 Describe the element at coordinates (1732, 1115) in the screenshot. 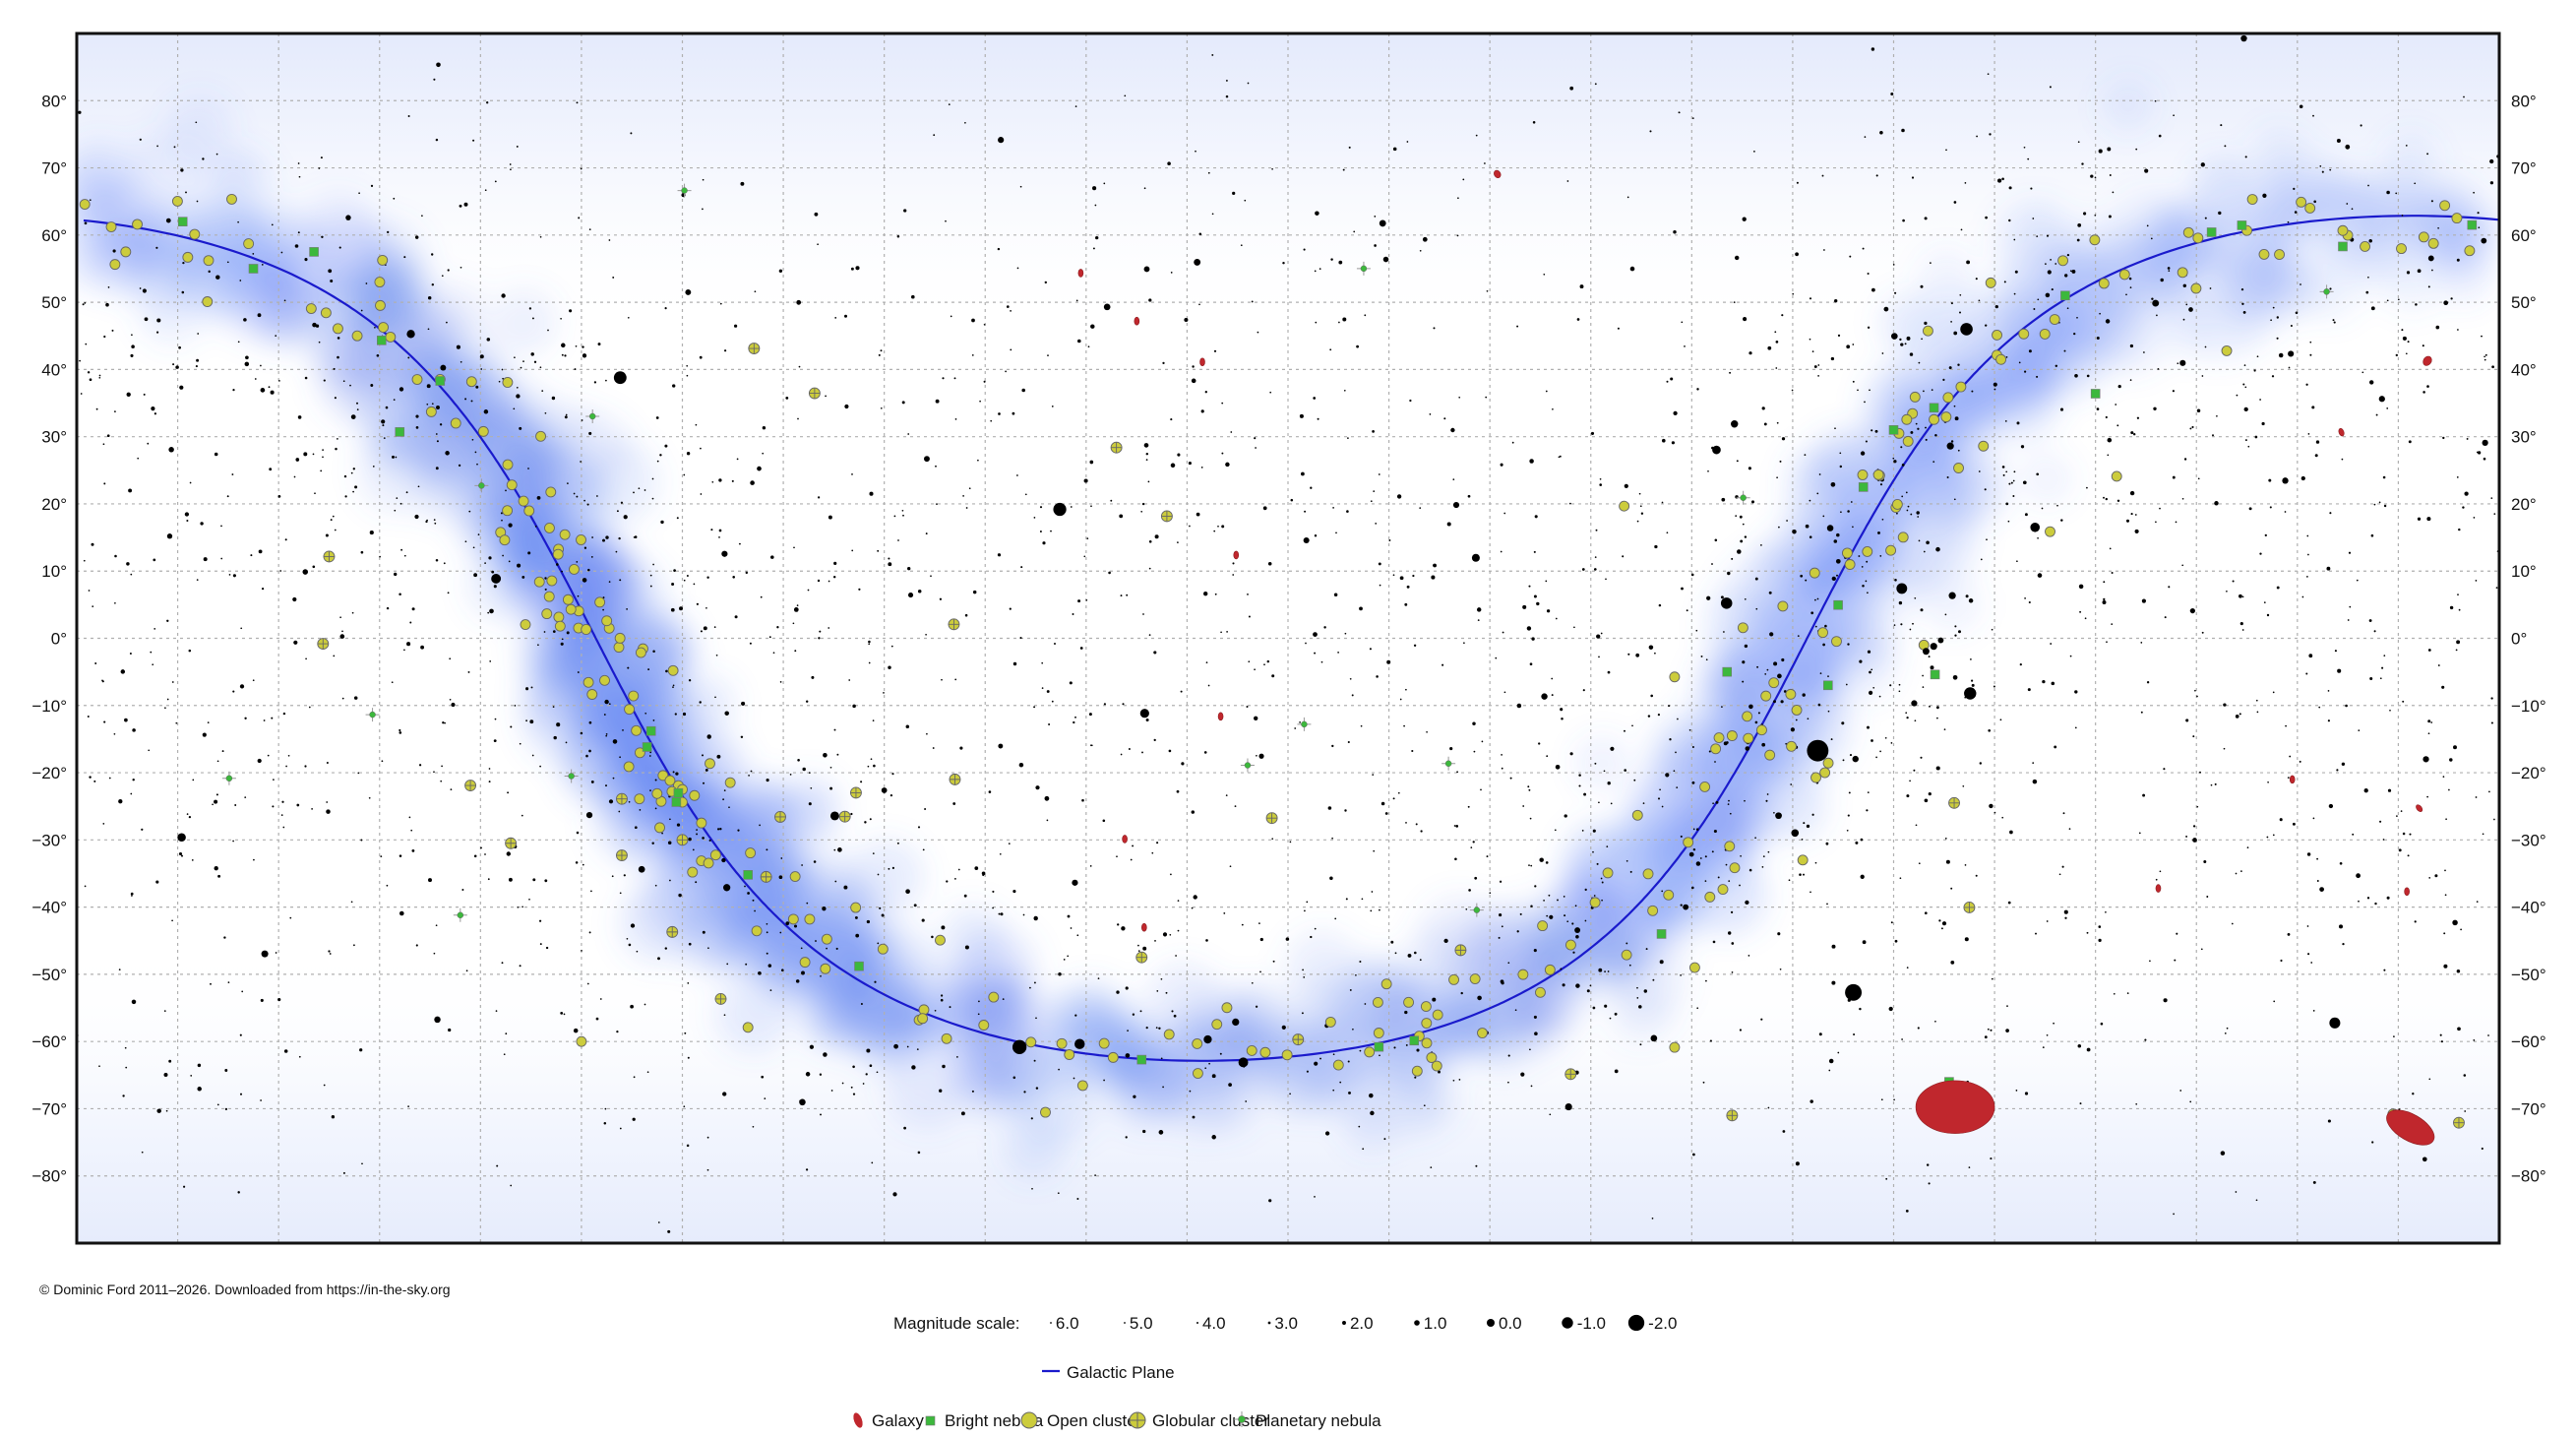

I see `globular-cluster-cross` at that location.